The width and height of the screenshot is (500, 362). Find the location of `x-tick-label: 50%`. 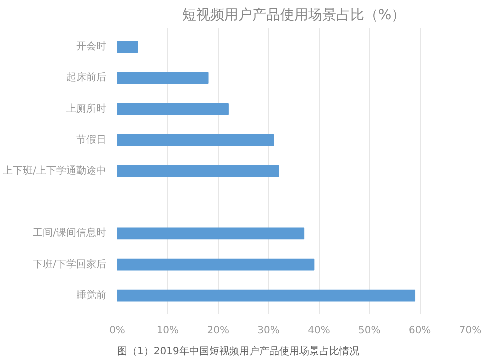

x-tick-label: 50% is located at coordinates (369, 331).